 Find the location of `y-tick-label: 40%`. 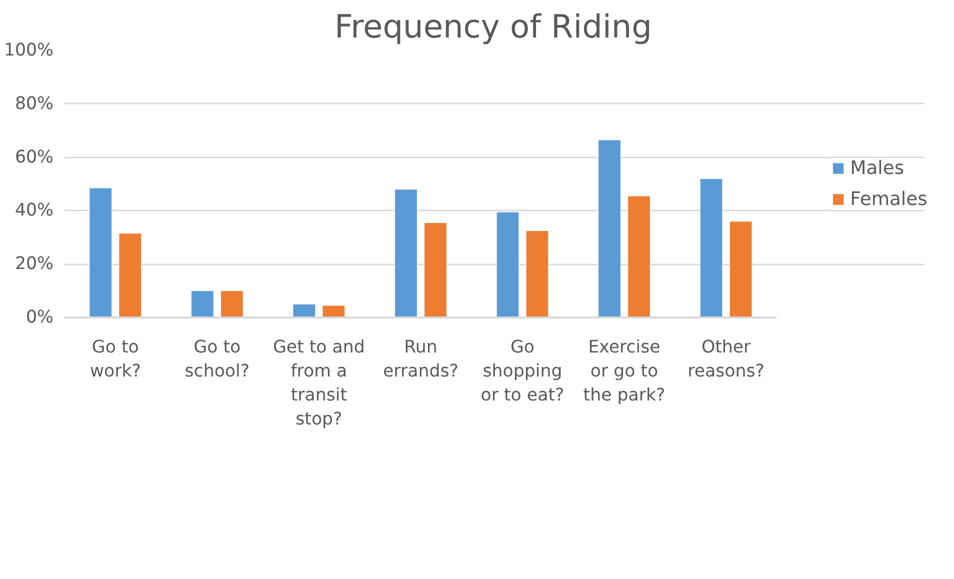

y-tick-label: 40% is located at coordinates (34, 210).